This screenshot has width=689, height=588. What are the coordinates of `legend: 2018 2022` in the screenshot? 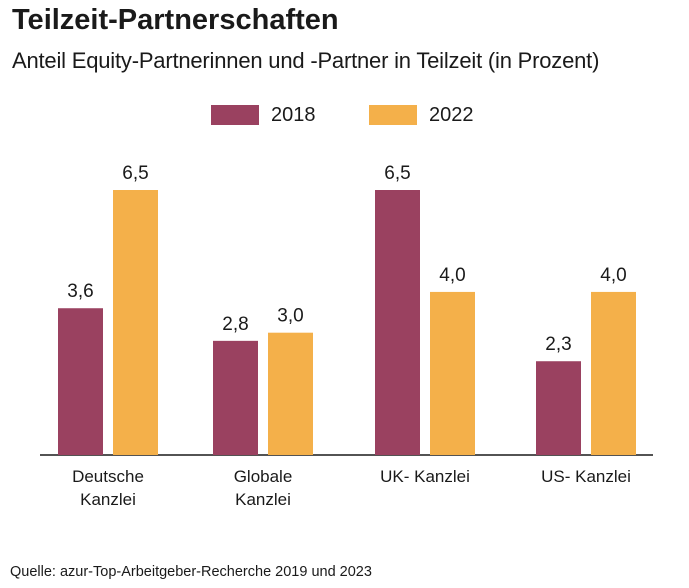 It's located at (344, 115).